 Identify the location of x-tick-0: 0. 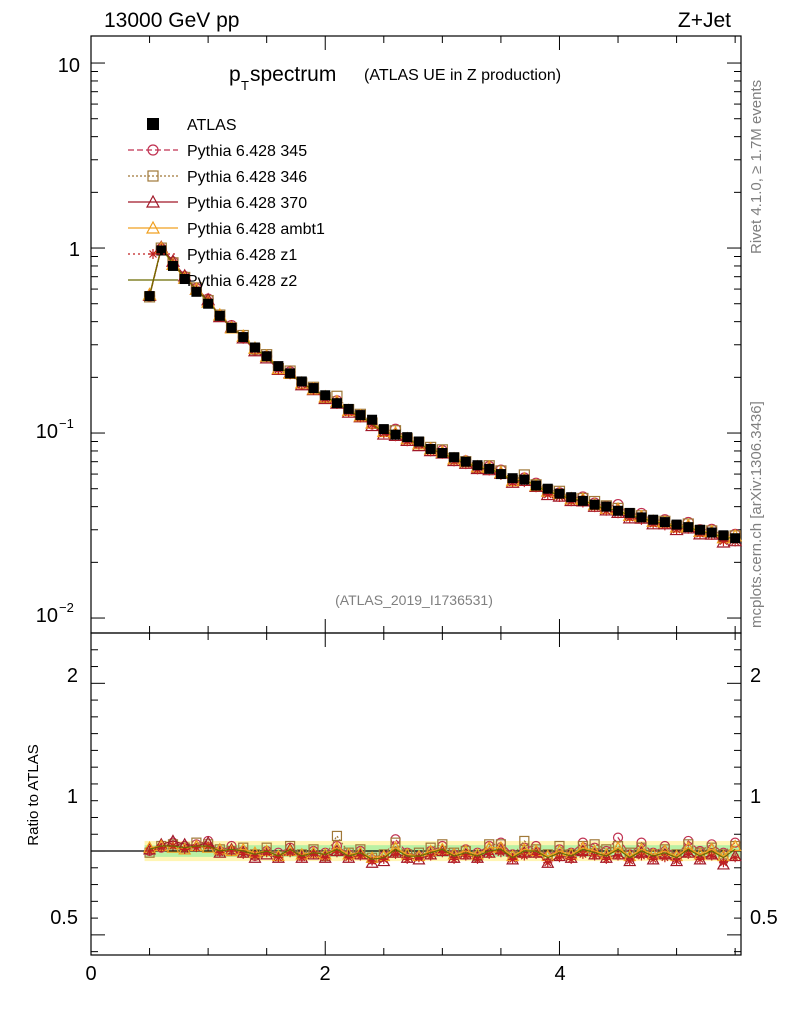
(90, 974).